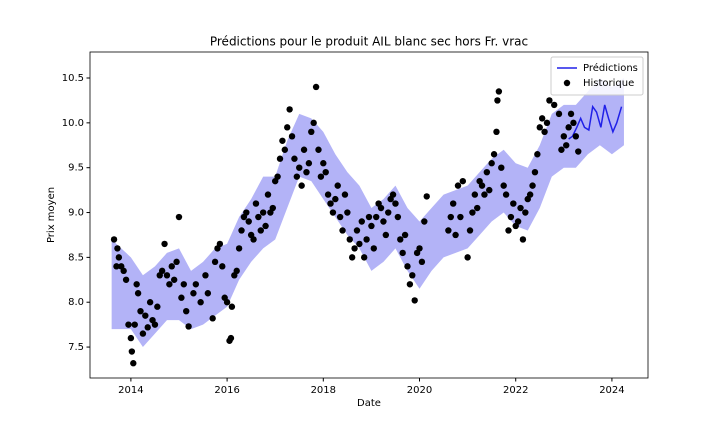 The image size is (720, 432). What do you see at coordinates (76, 347) in the screenshot?
I see `y-tick-label: 7.5` at bounding box center [76, 347].